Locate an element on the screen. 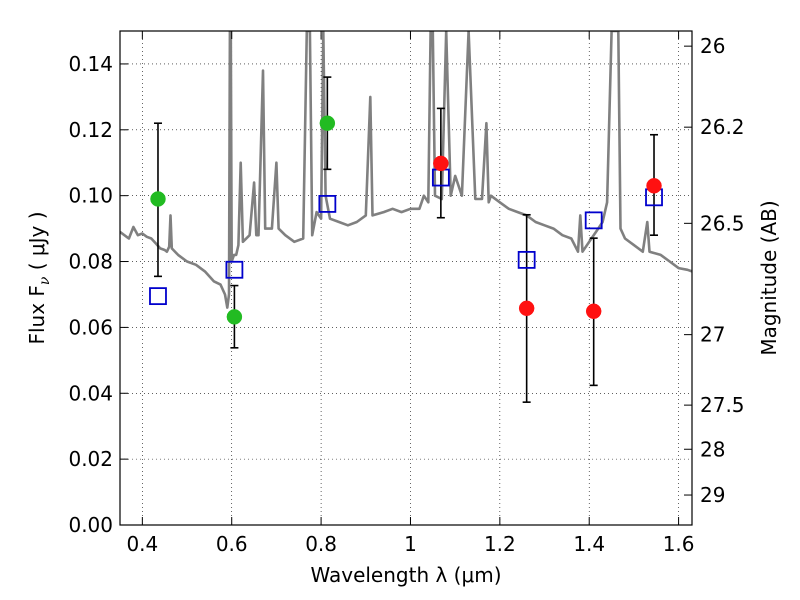  y-tick-label: 0.00 is located at coordinates (90, 525).